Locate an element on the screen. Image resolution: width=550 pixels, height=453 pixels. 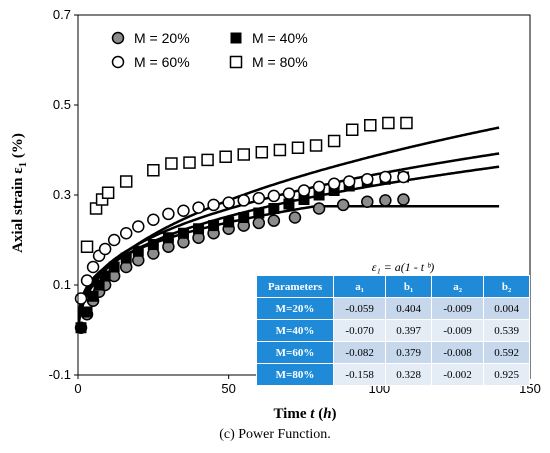
table-cell: M=20% is located at coordinates (295, 308).